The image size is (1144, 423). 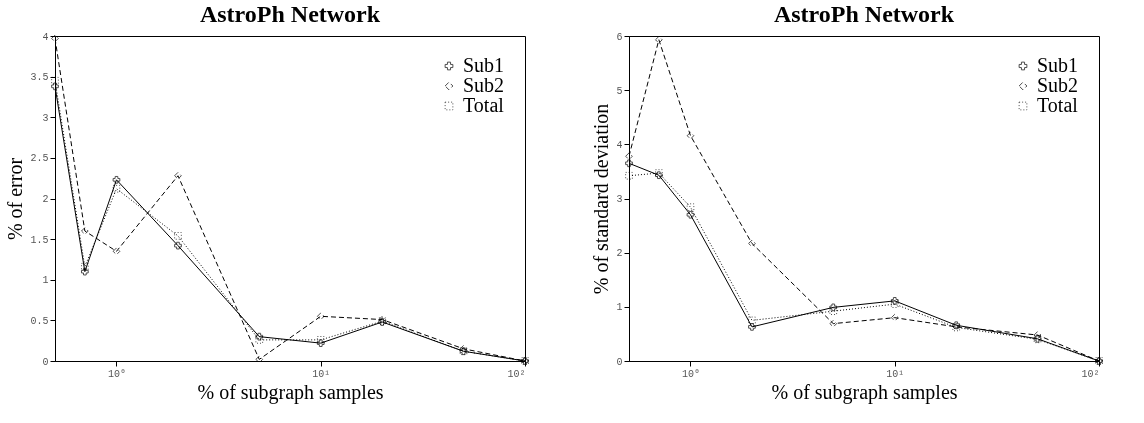 I want to click on y-axis-title: % of standard deviation, so click(x=601, y=199).